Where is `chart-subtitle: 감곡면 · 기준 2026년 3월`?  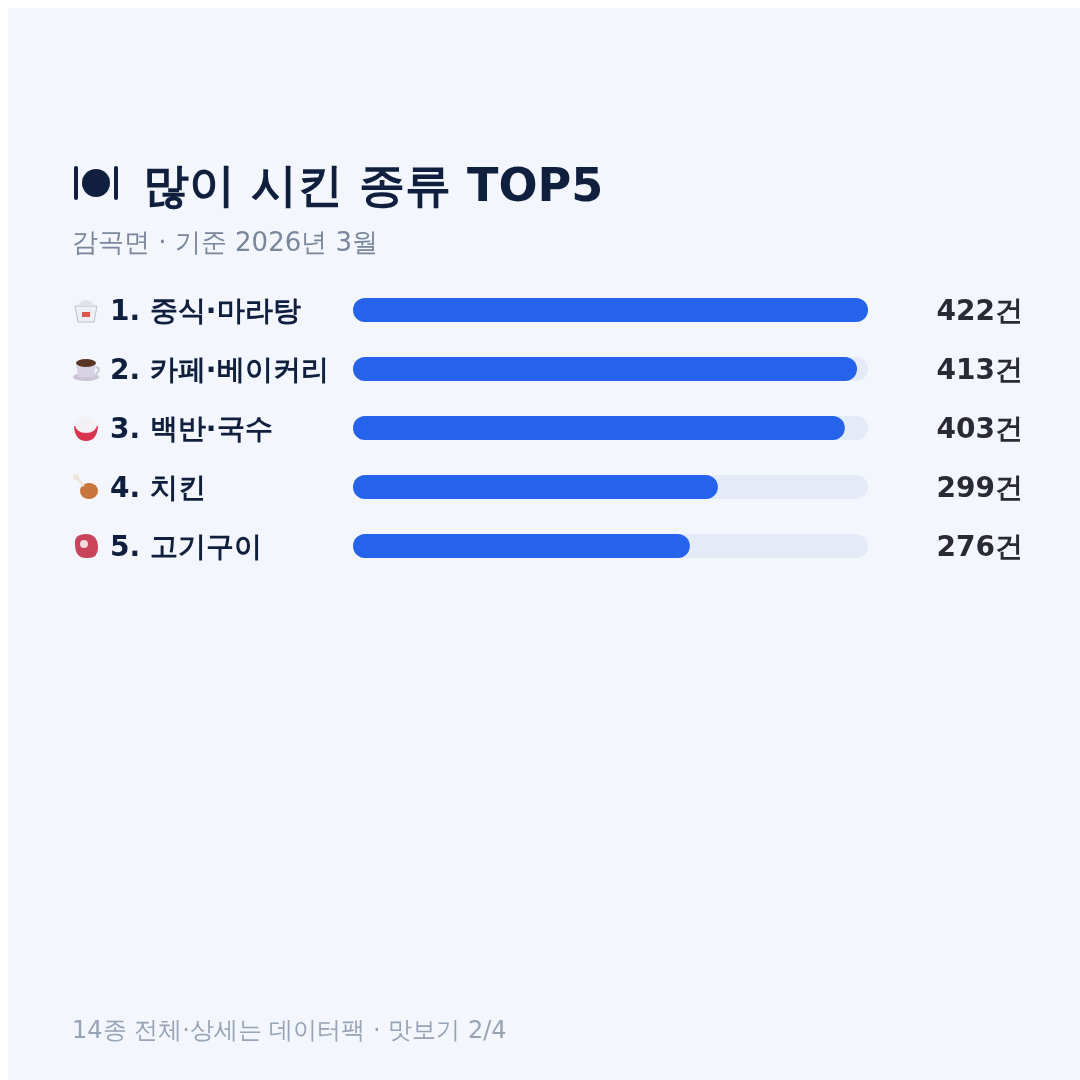
chart-subtitle: 감곡면 · 기준 2026년 3월 is located at coordinates (225, 242).